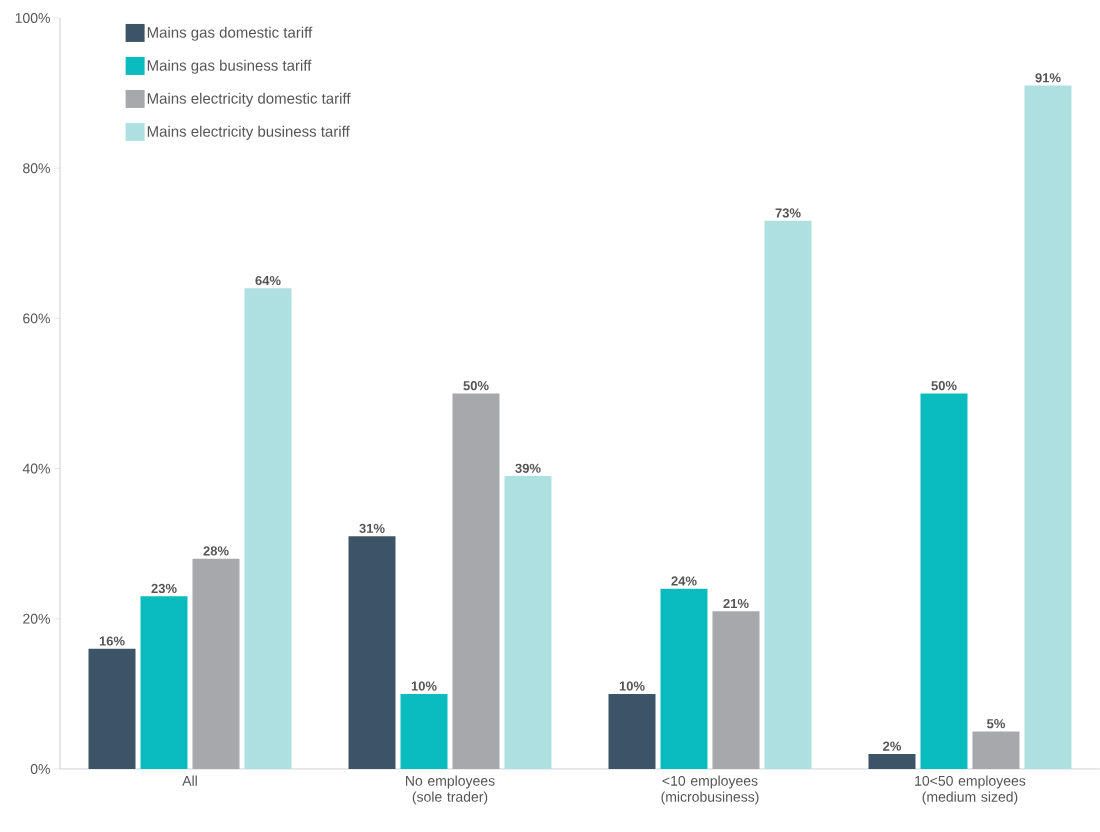  I want to click on y-tick-label: 80%, so click(36, 168).